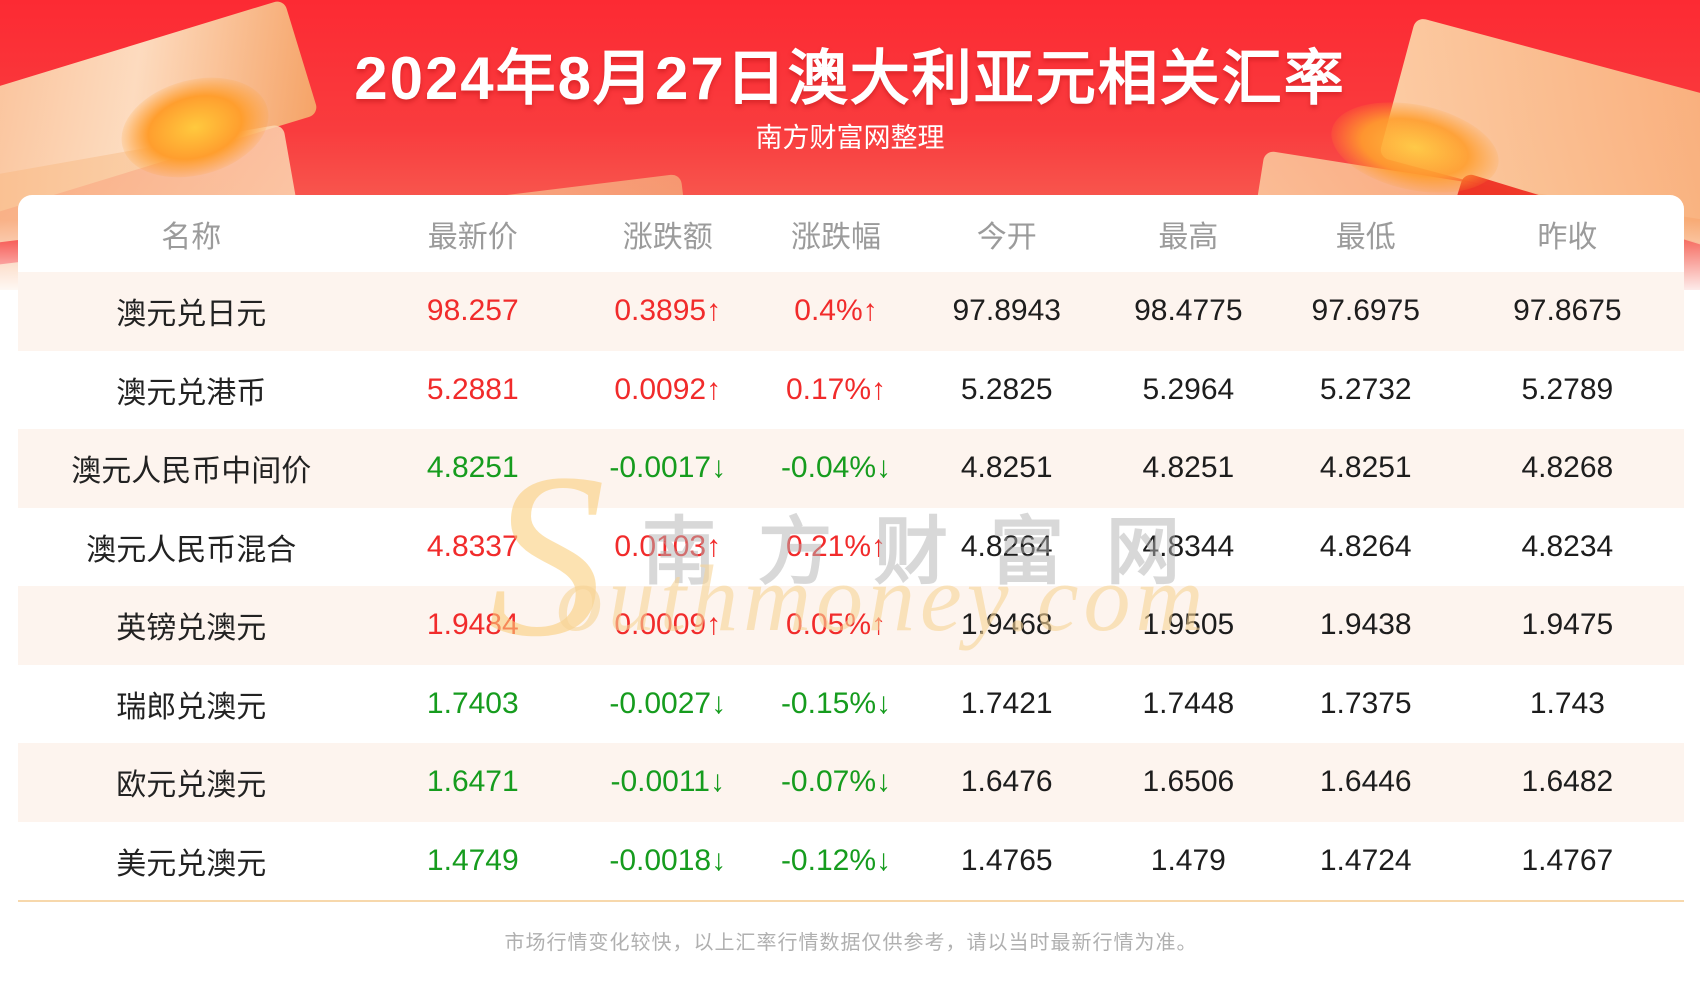 This screenshot has width=1700, height=1000. Describe the element at coordinates (836, 546) in the screenshot. I see `cell-change-pct: 0.21%↑` at that location.